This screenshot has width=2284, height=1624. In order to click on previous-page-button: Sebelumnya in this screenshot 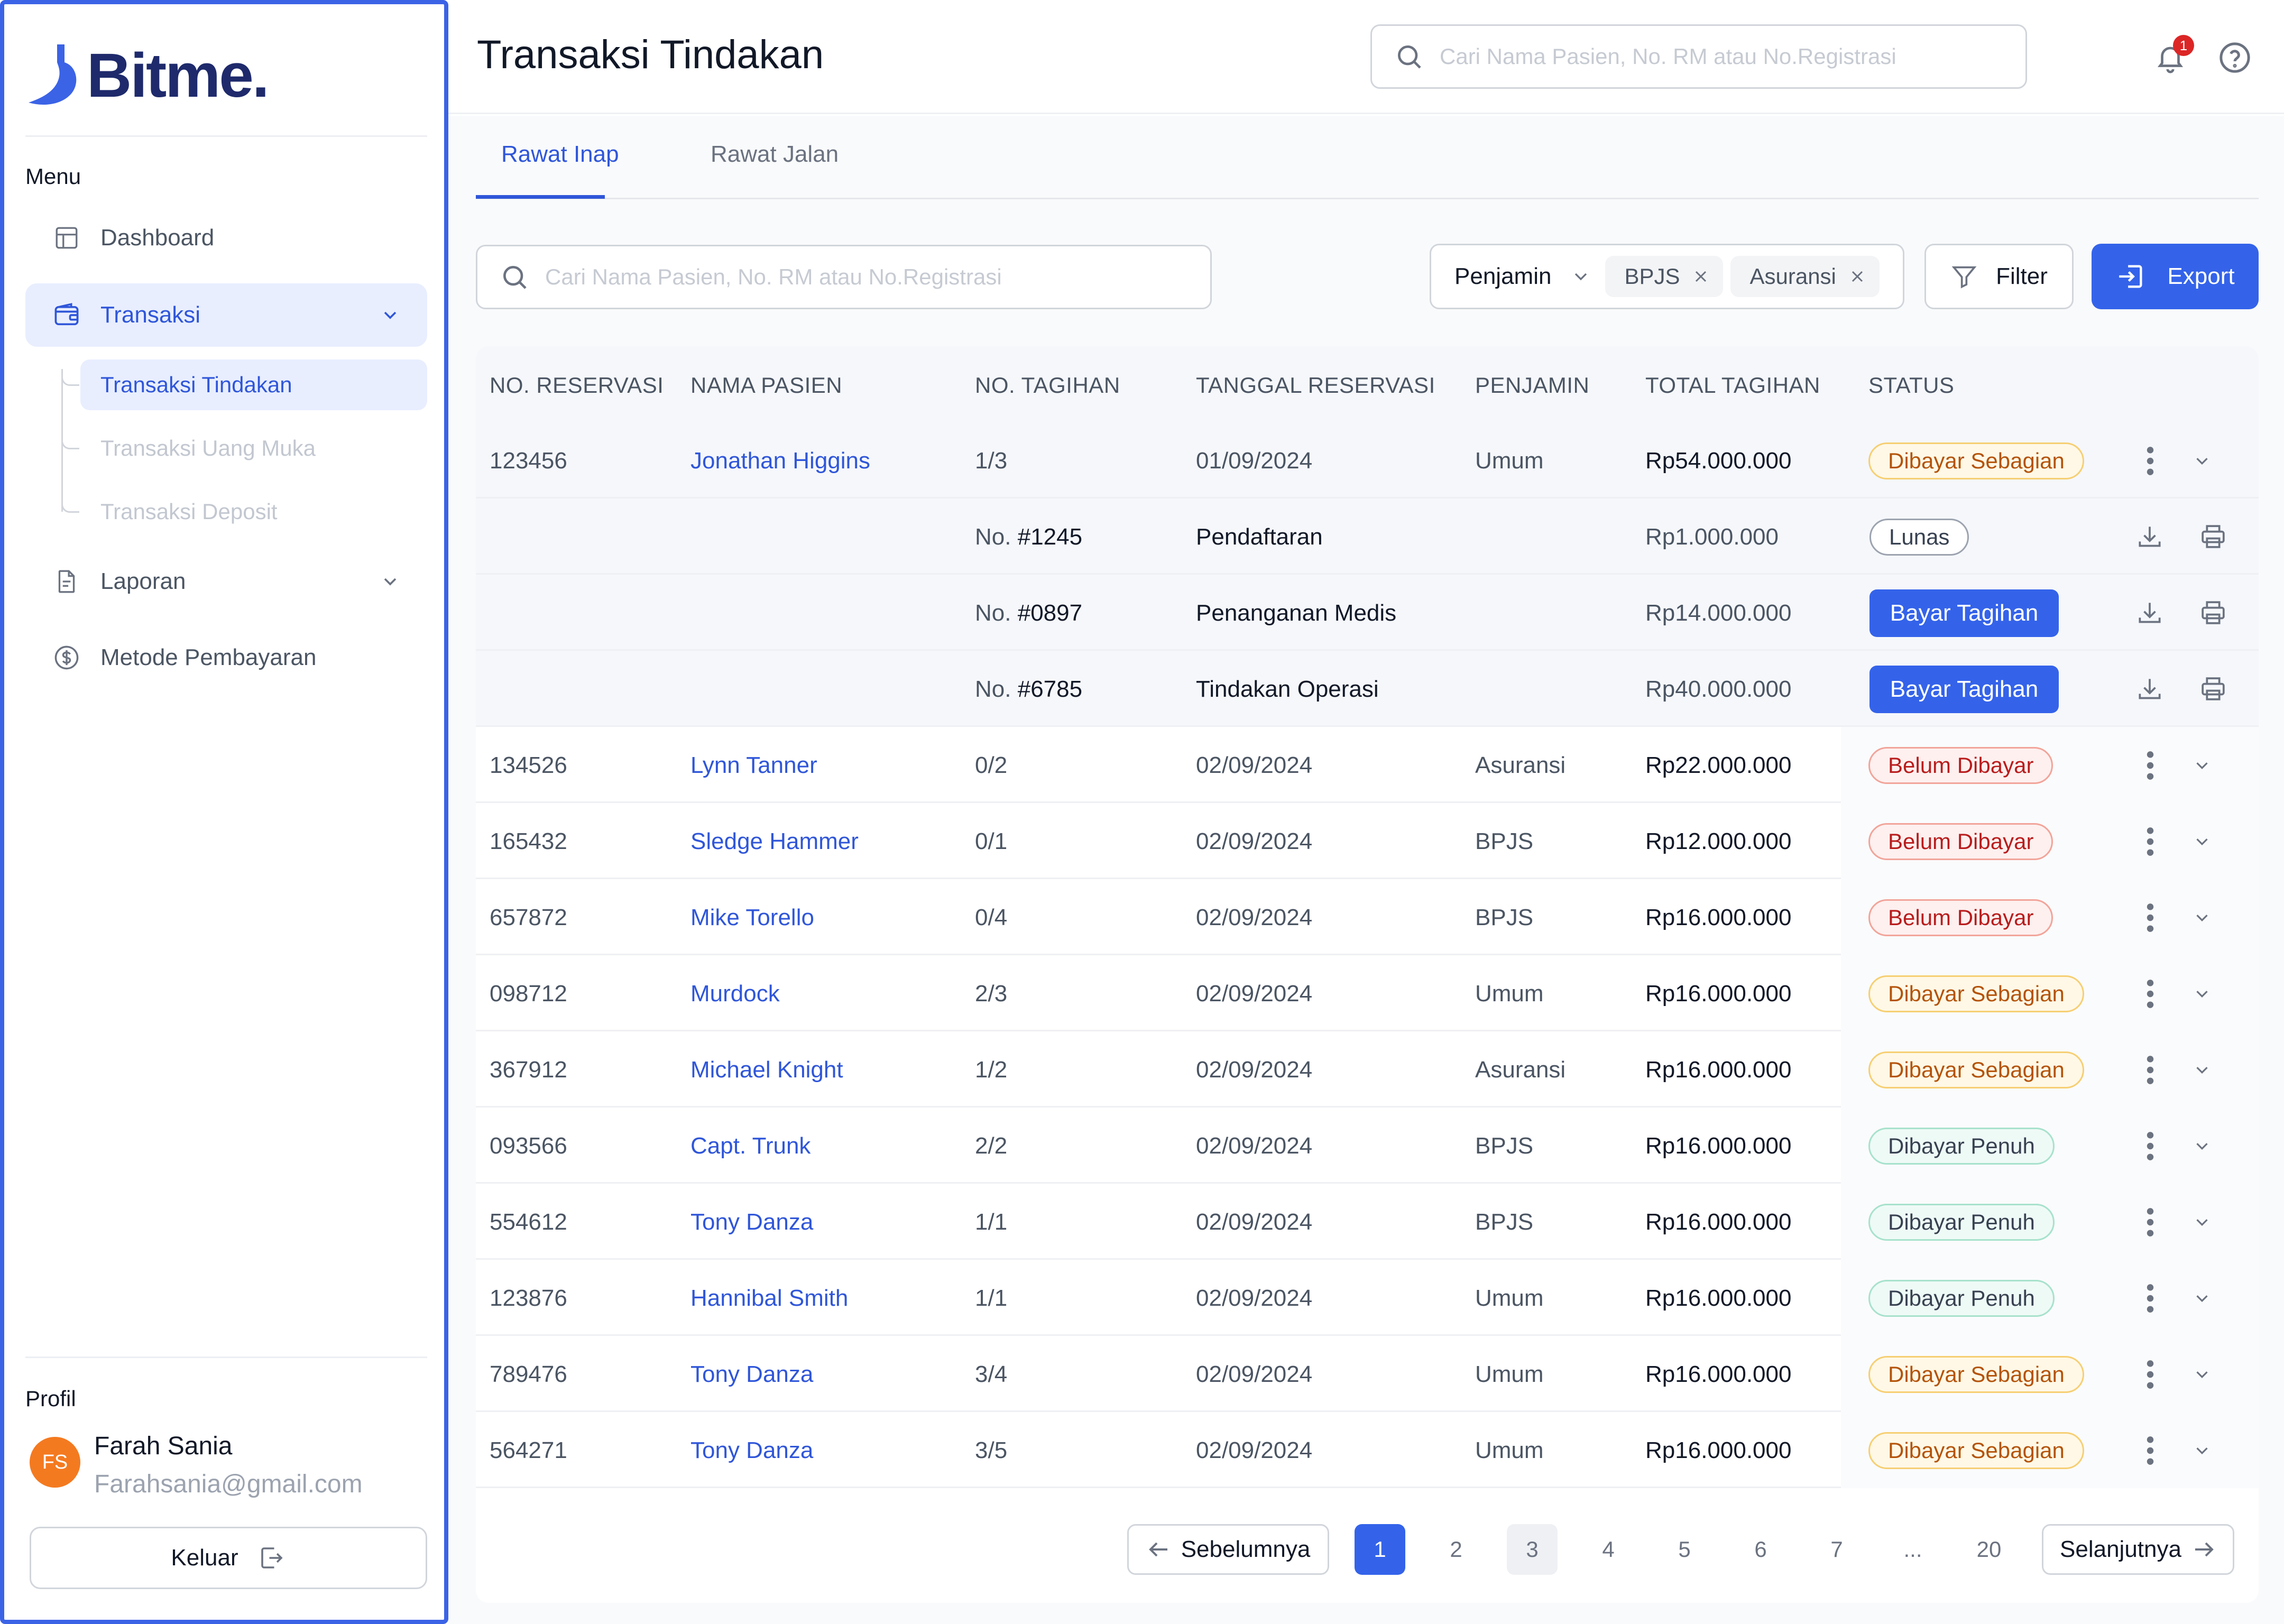, I will do `click(1228, 1549)`.